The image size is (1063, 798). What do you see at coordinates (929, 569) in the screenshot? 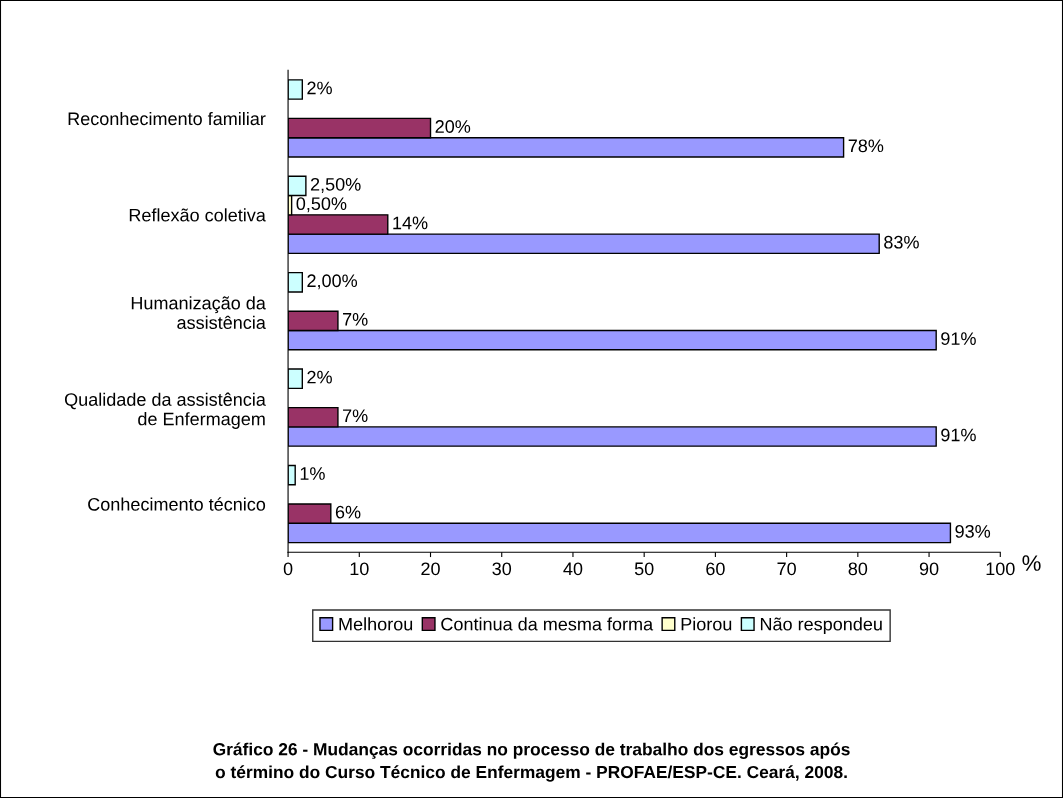
I see `x-tick-label: 90` at bounding box center [929, 569].